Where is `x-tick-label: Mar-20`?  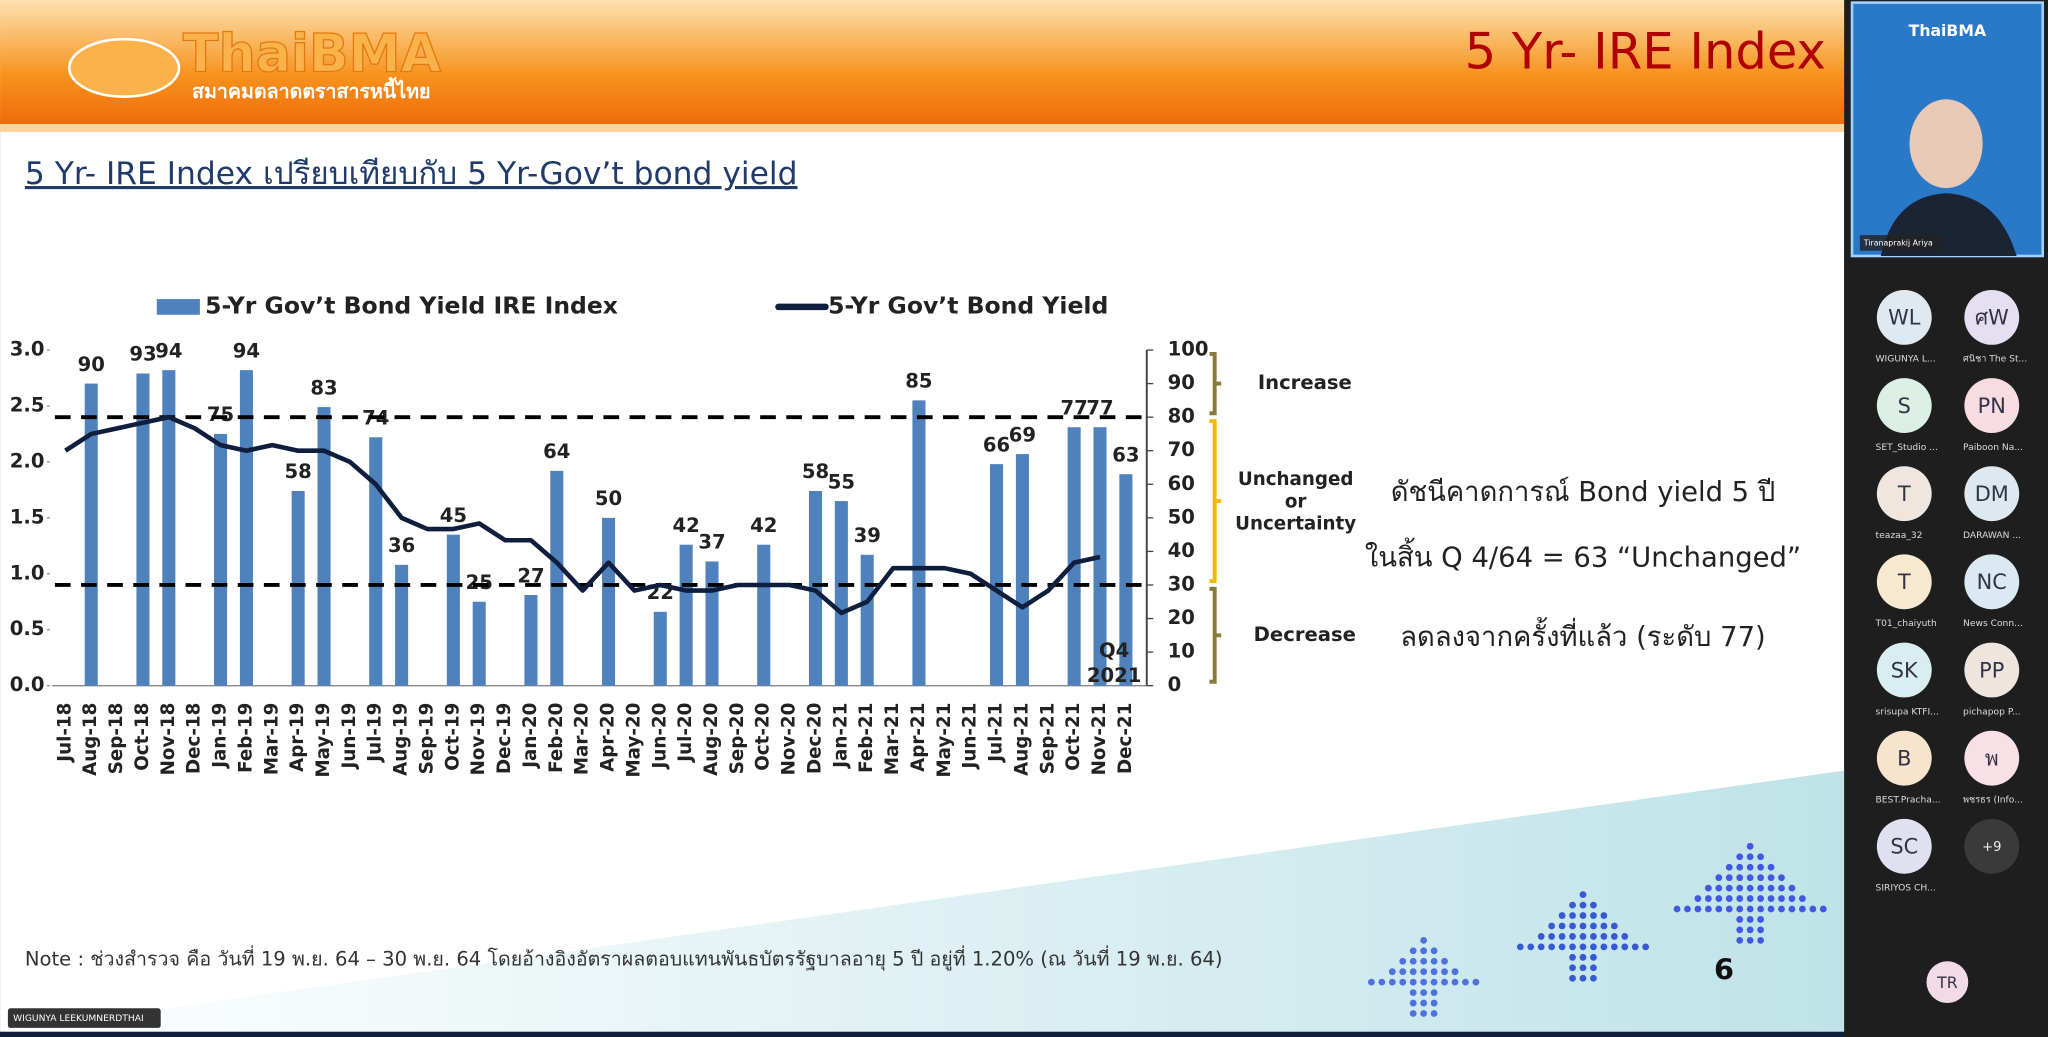
x-tick-label: Mar-20 is located at coordinates (582, 739).